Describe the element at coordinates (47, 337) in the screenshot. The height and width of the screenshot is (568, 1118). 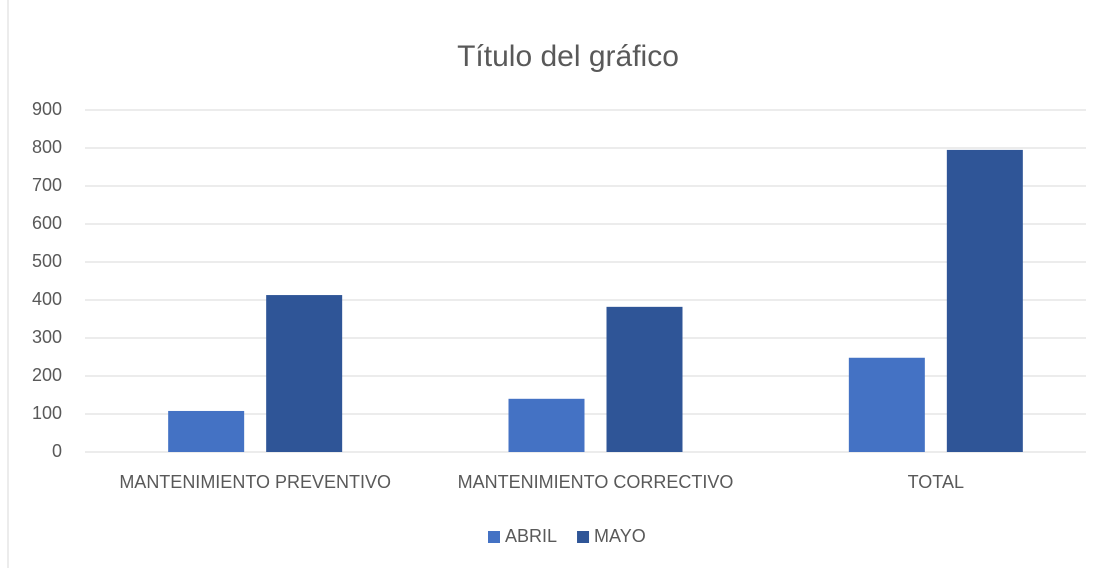
I see `y-tick-label: 300` at that location.